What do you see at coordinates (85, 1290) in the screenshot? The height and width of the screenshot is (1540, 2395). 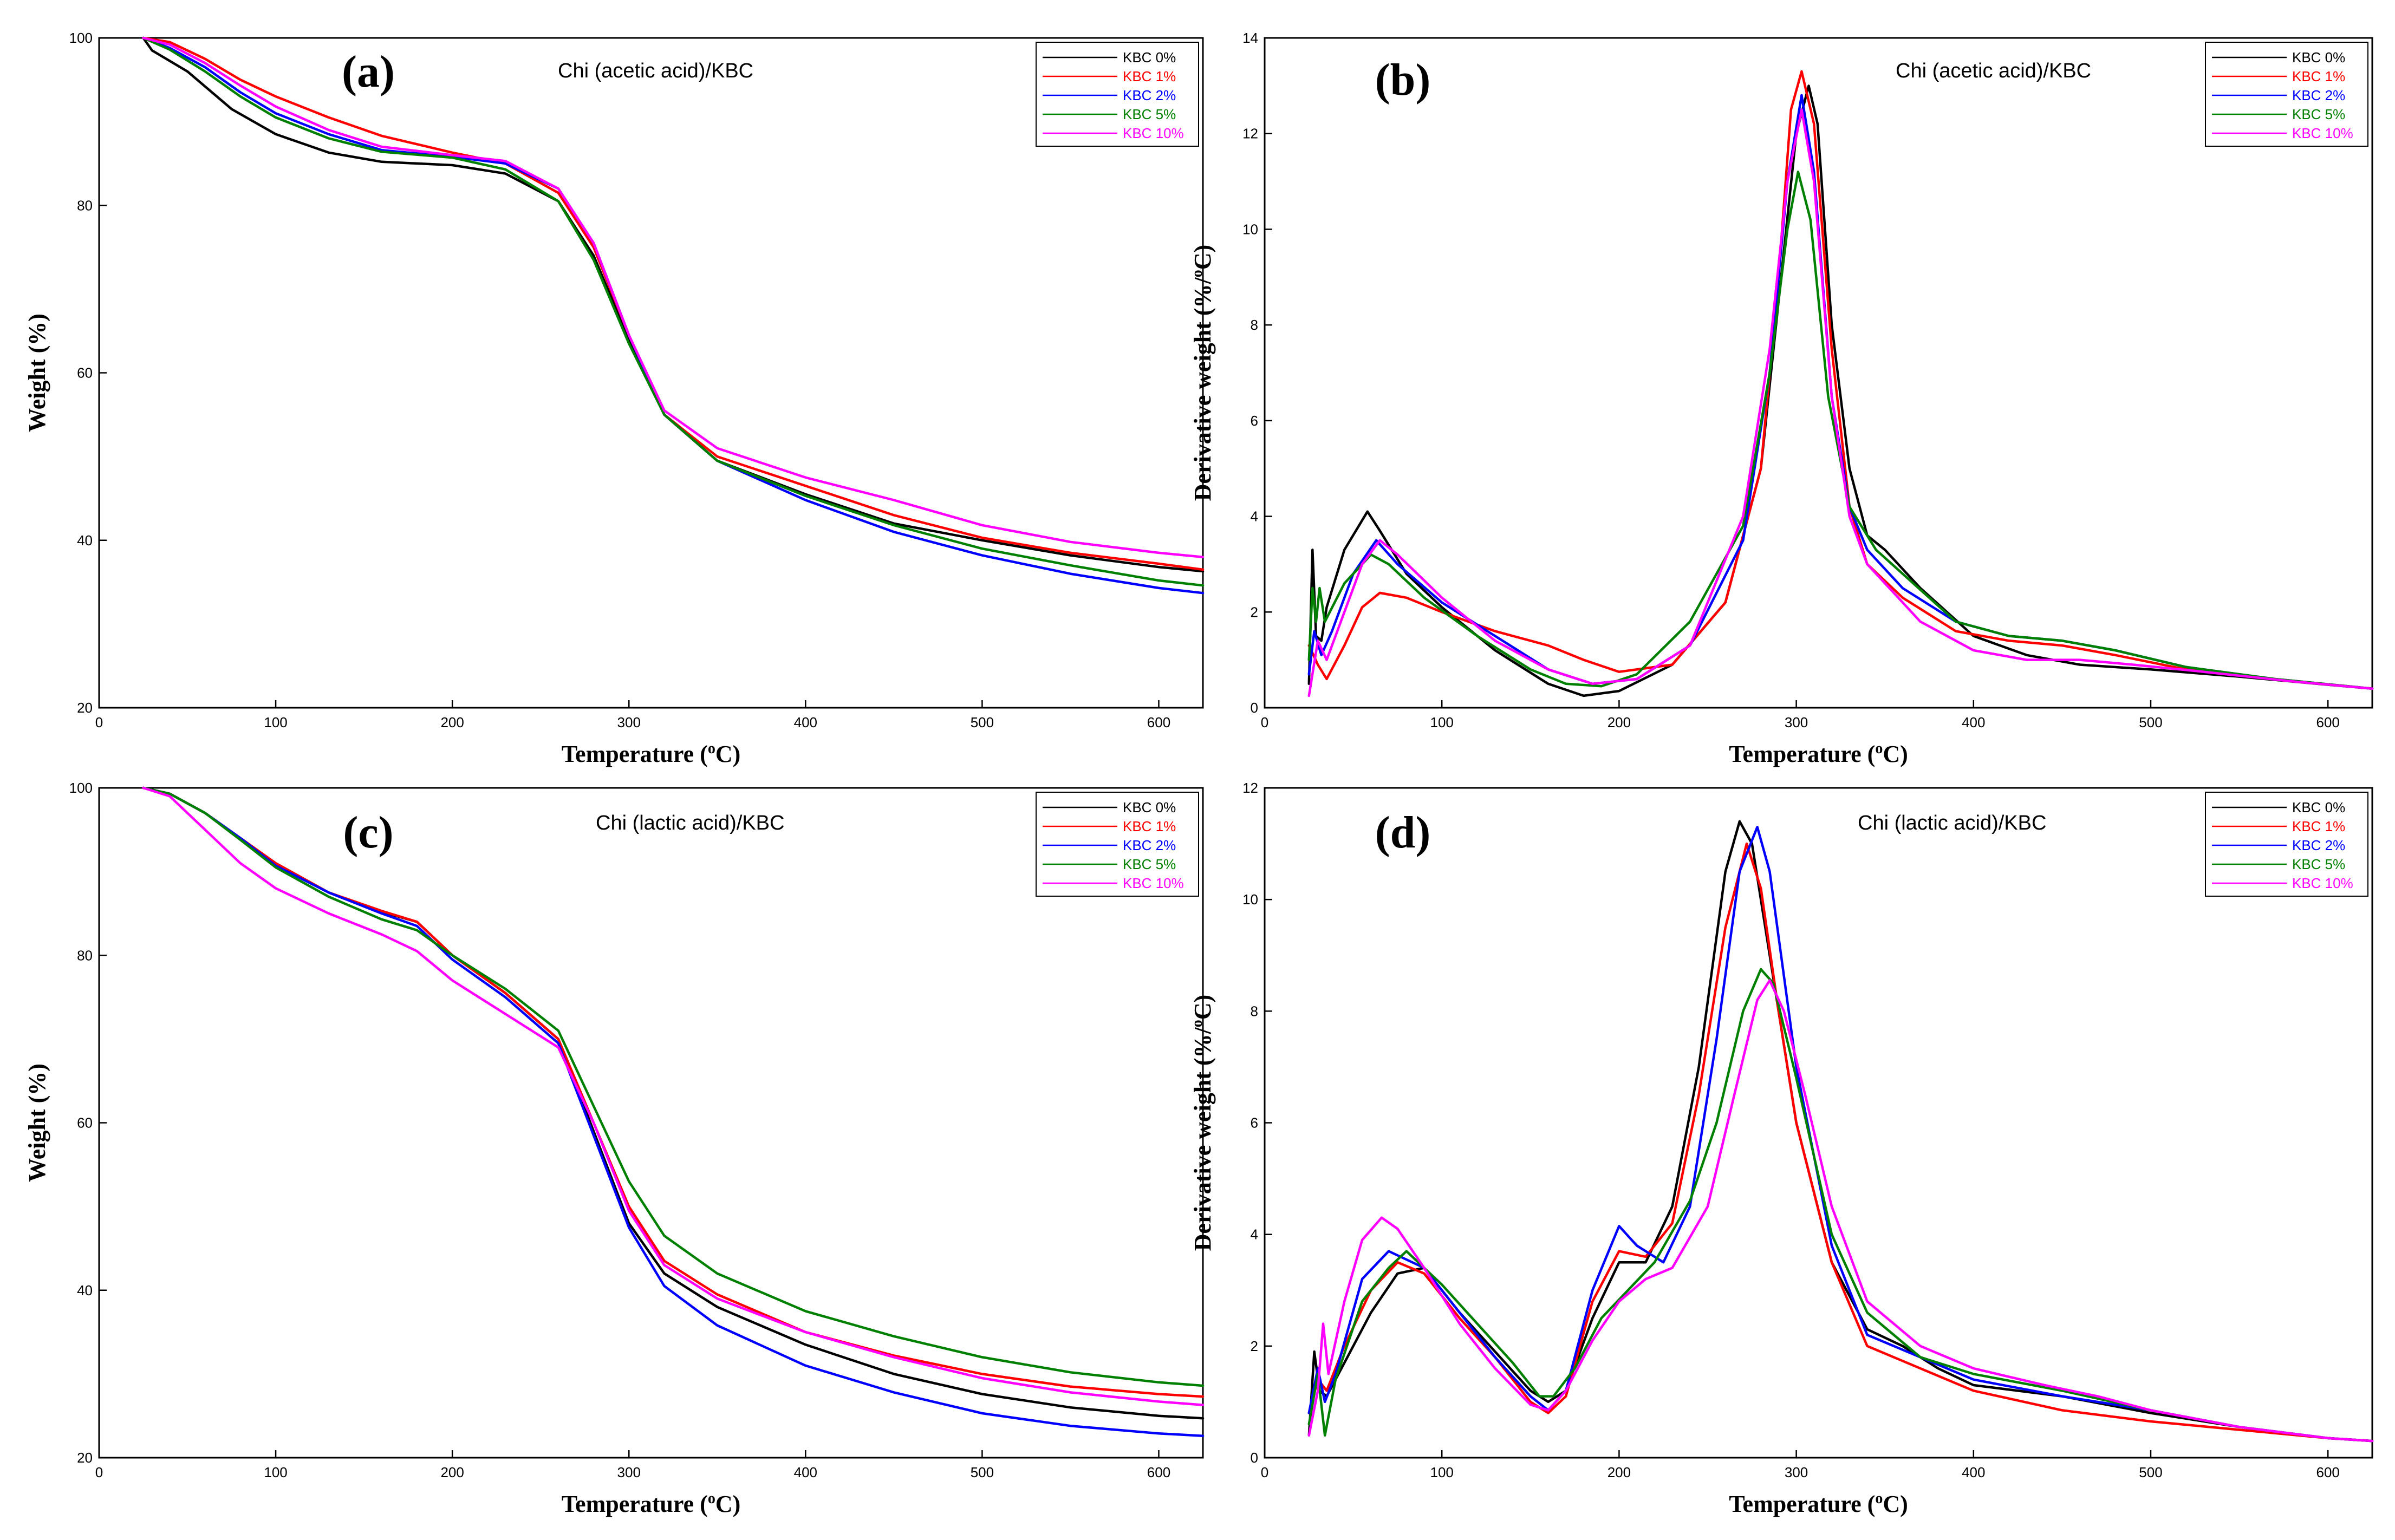 I see `y-tick-label: 40` at bounding box center [85, 1290].